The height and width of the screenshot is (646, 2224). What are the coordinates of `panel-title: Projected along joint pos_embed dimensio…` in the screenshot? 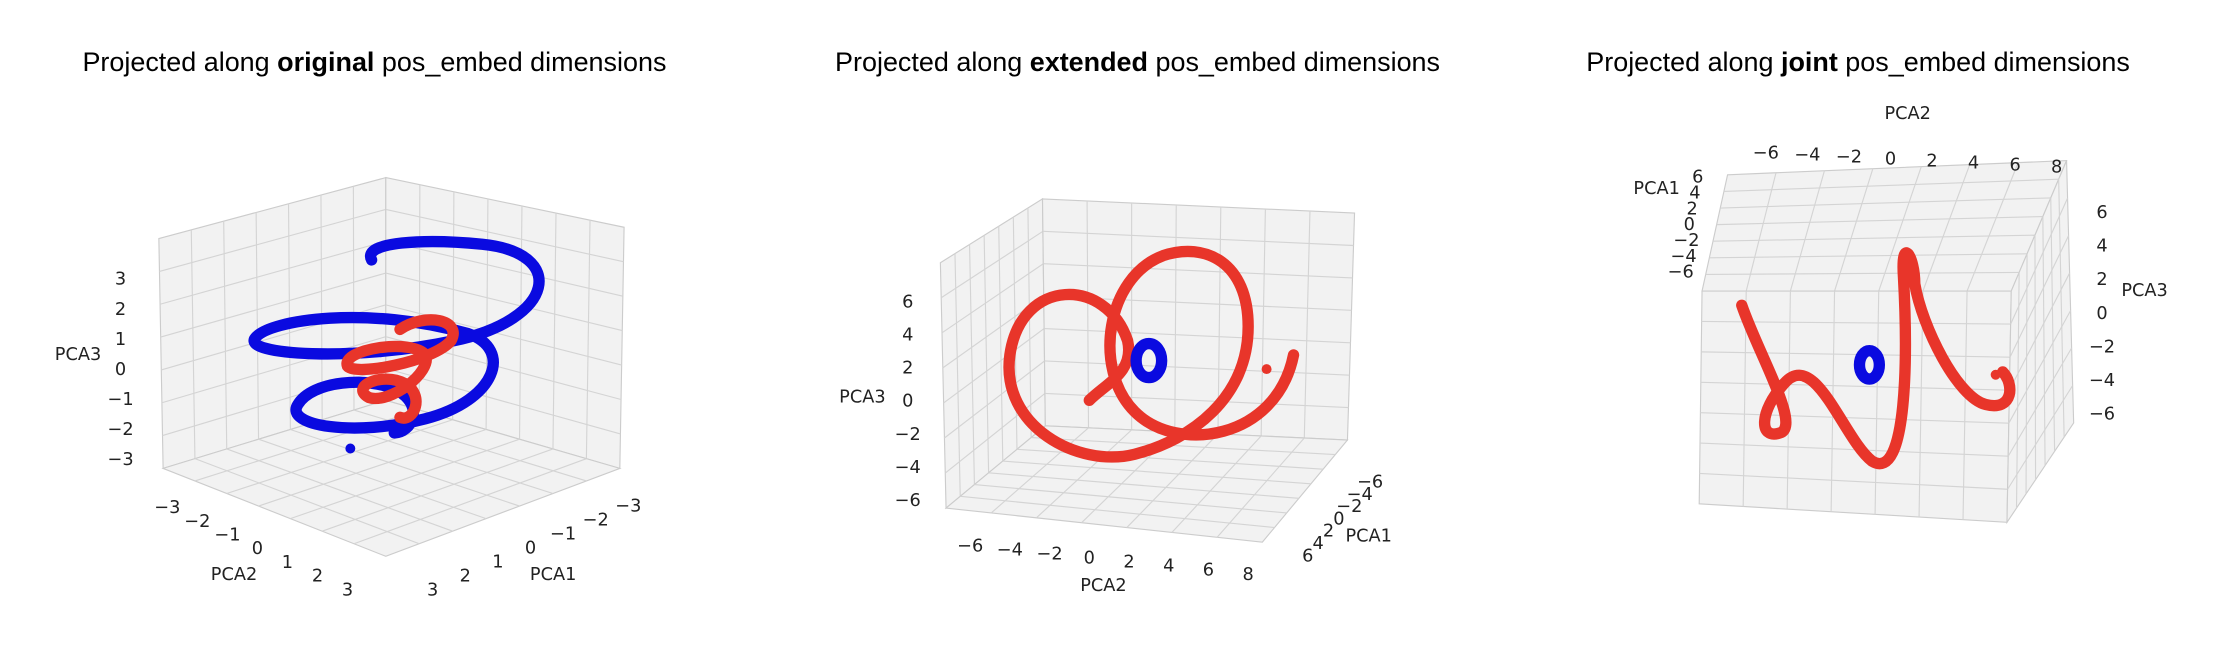 It's located at (1858, 62).